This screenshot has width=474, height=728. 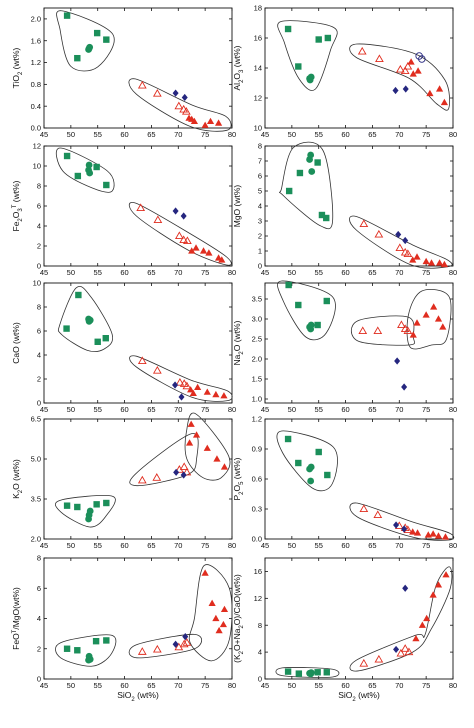 What do you see at coordinates (260, 625) in the screenshot?
I see `y-tick-label: 8` at bounding box center [260, 625].